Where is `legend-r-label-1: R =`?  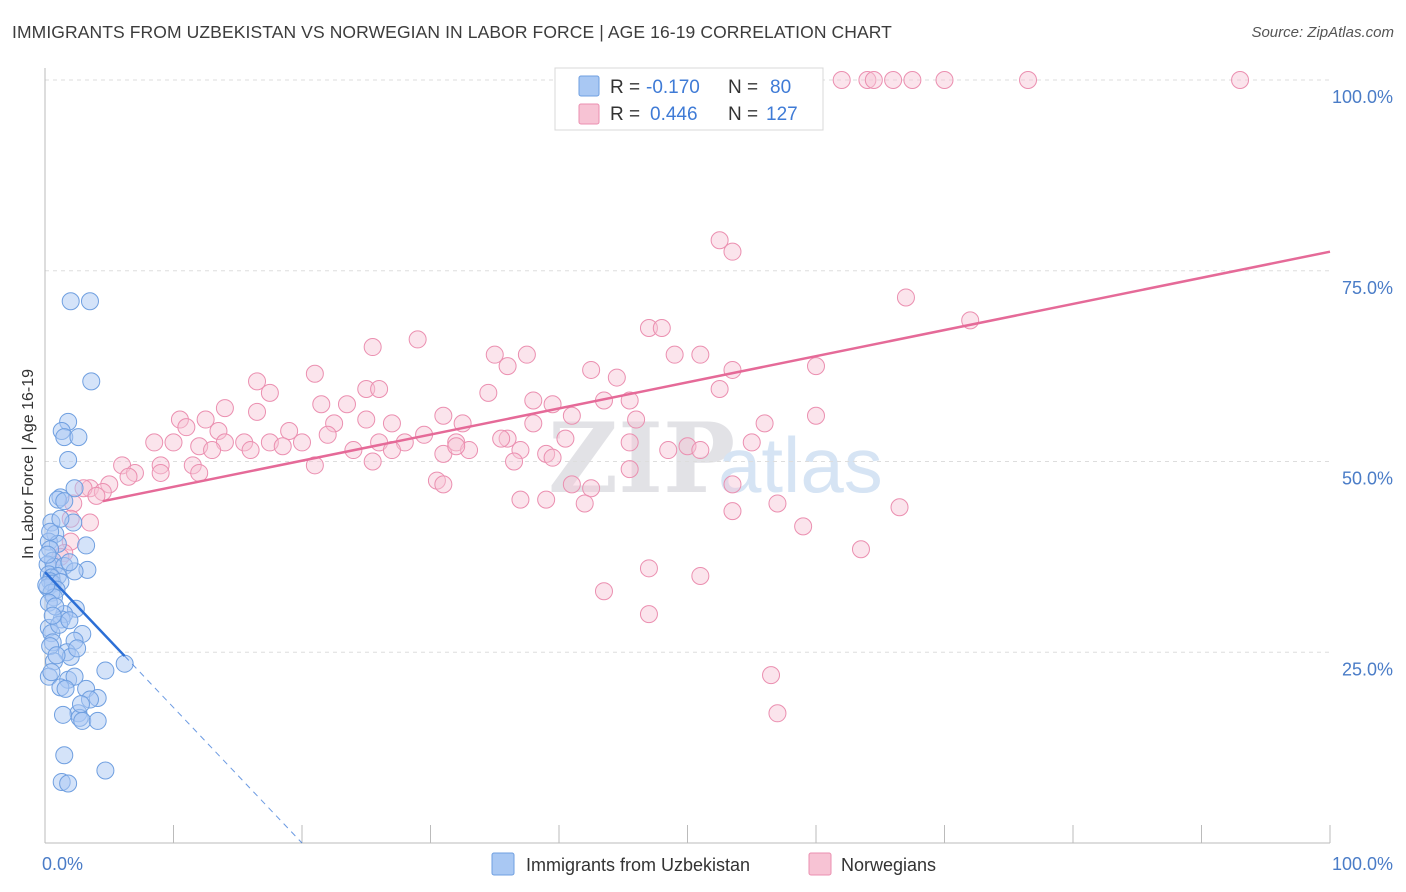 legend-r-label-1: R = is located at coordinates (625, 87).